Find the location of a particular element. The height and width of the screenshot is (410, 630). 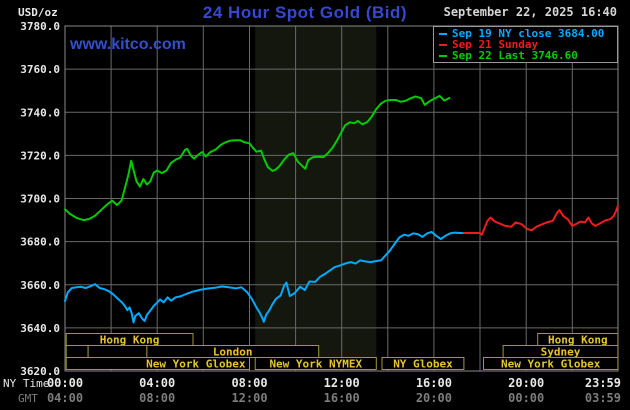

page-title: 24 Hour Spot Gold (Bid) is located at coordinates (305, 12).